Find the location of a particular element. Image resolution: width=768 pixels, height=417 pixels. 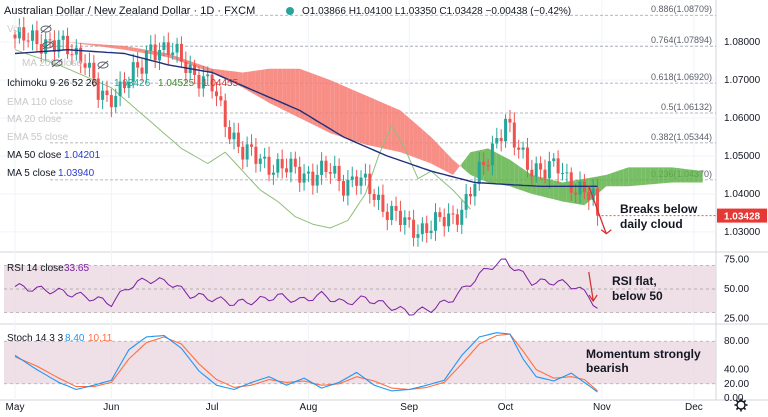

stoch-tick-label: 20.00 is located at coordinates (736, 384).